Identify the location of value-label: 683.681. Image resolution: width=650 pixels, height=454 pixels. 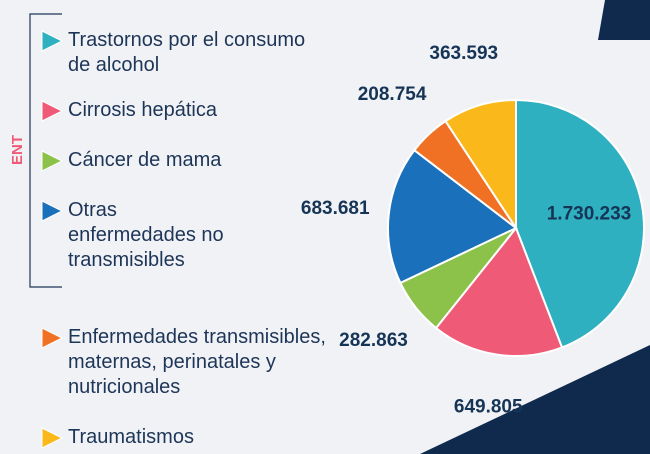
(335, 208).